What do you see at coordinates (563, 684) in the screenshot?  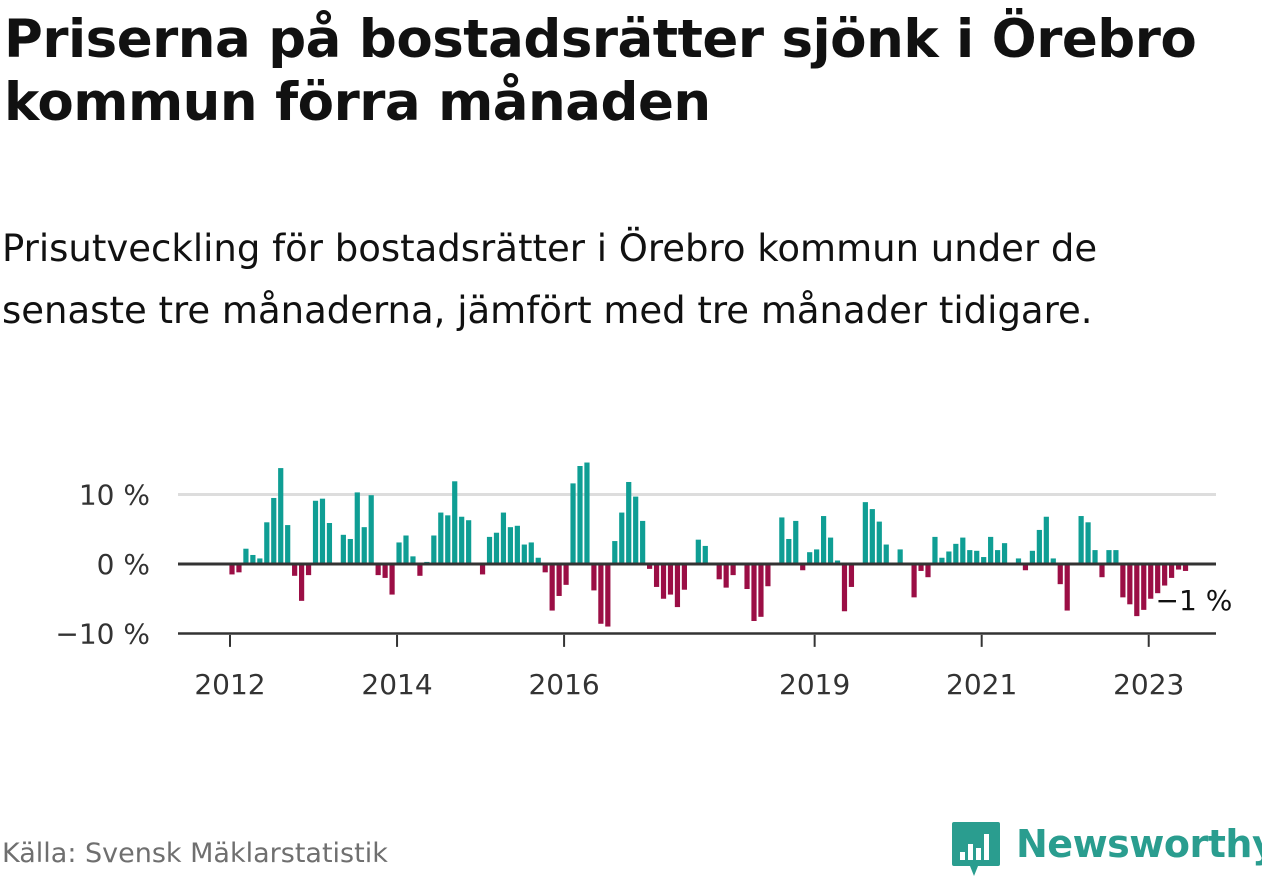 I see `x-tick-label: 2016` at bounding box center [563, 684].